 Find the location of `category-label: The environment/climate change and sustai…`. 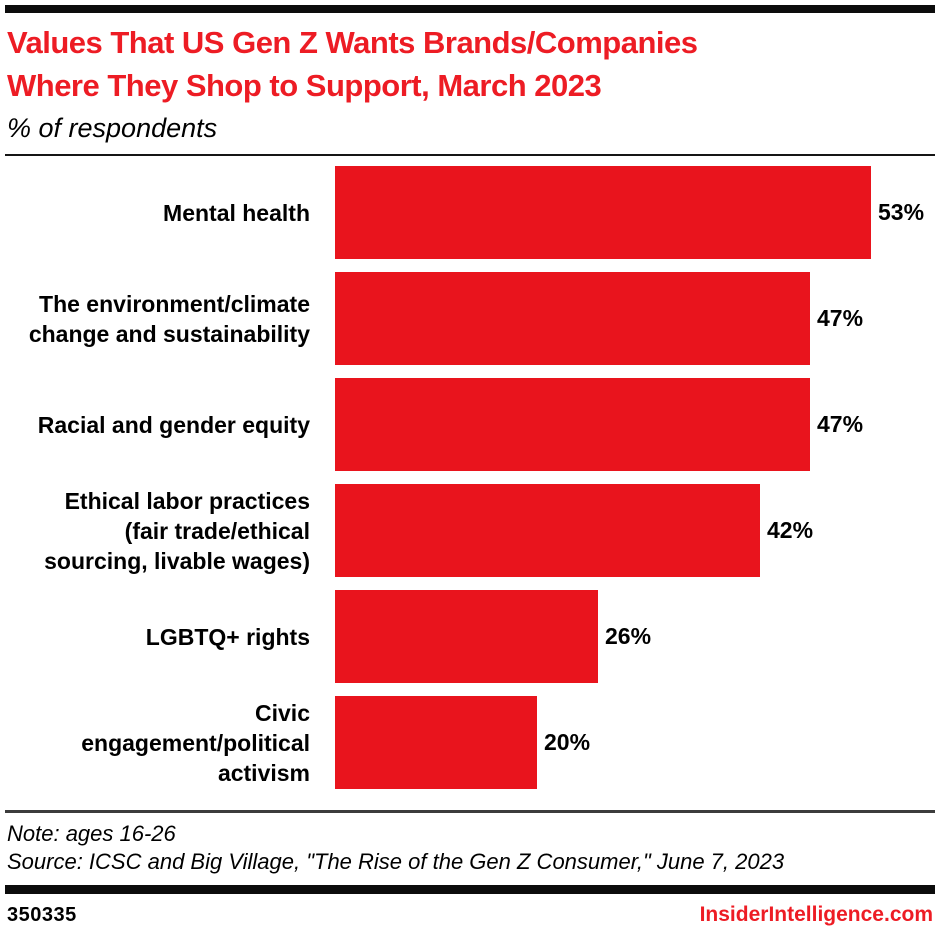

category-label: The environment/climate change and sustai… is located at coordinates (169, 318).